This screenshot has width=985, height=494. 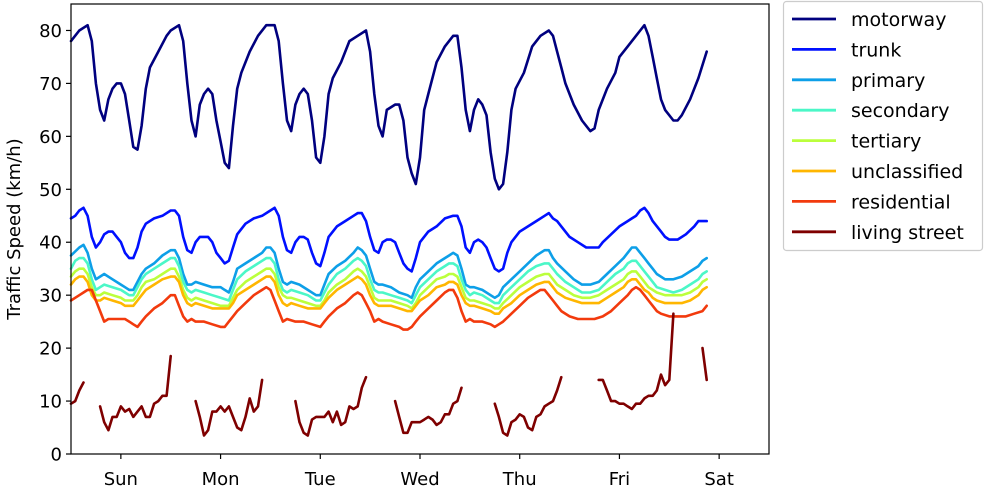 What do you see at coordinates (419, 479) in the screenshot?
I see `x-tick-label-wed: Wed` at bounding box center [419, 479].